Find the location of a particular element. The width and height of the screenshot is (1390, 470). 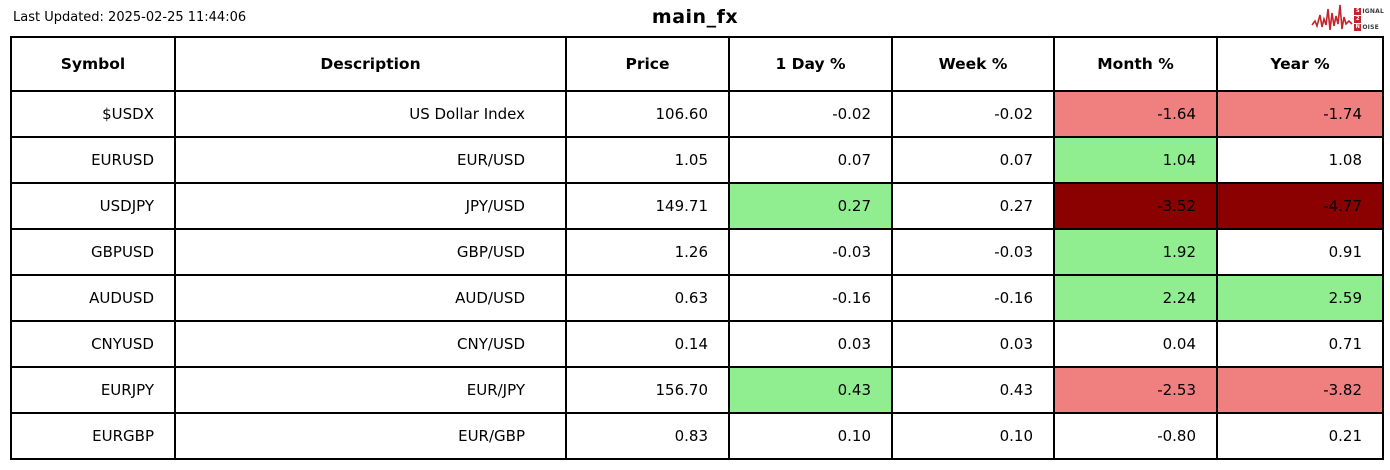

table-row: USDJPY JPY/USD 149.71 0.27 0.27 -3.52 -4.77 is located at coordinates (697, 206).